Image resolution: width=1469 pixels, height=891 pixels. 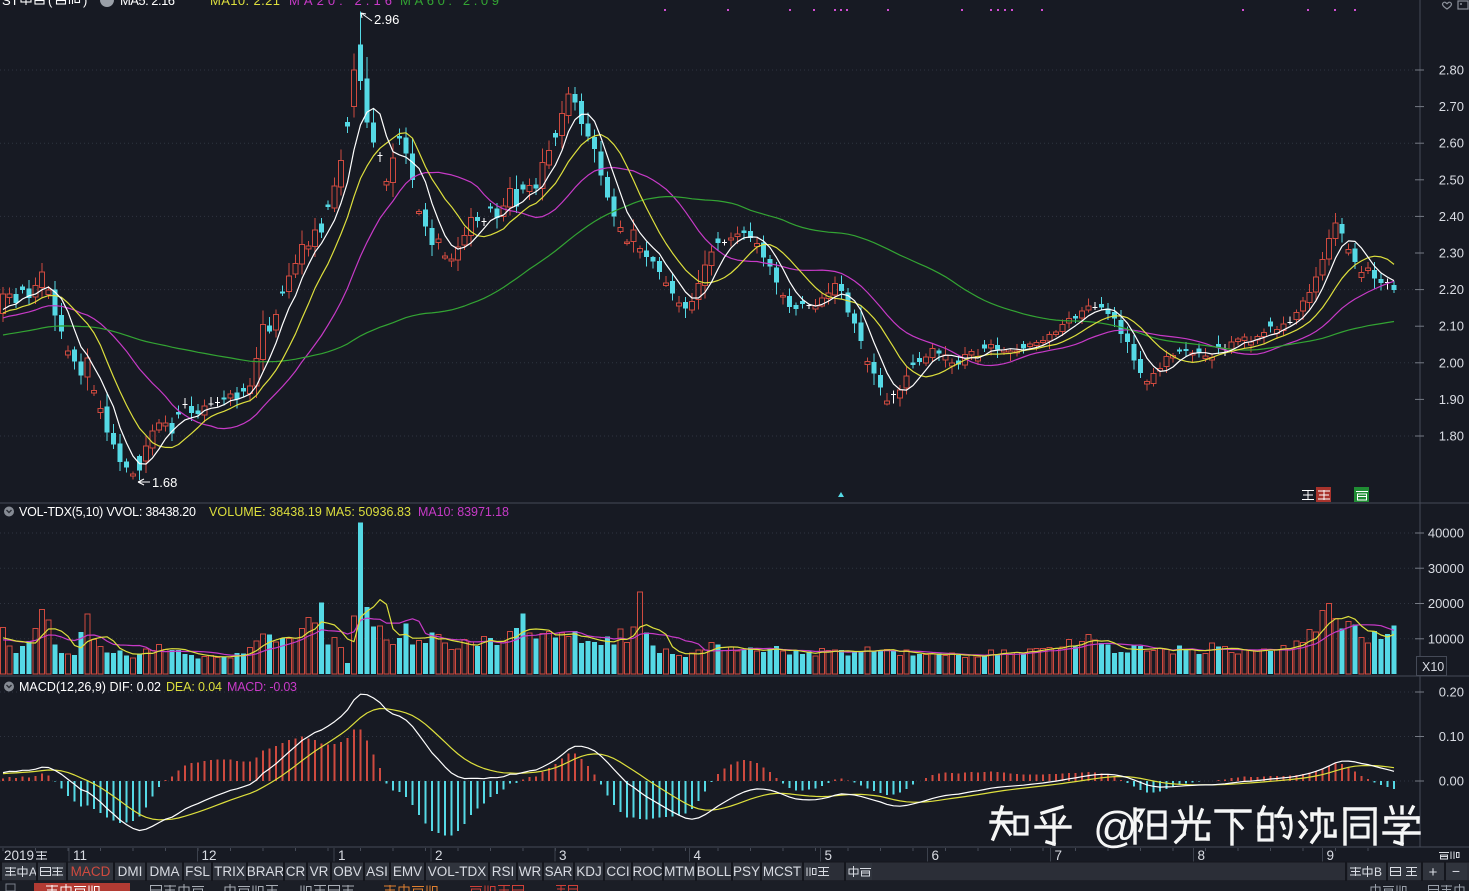 What do you see at coordinates (648, 871) in the screenshot?
I see `svg-text: ROC` at bounding box center [648, 871].